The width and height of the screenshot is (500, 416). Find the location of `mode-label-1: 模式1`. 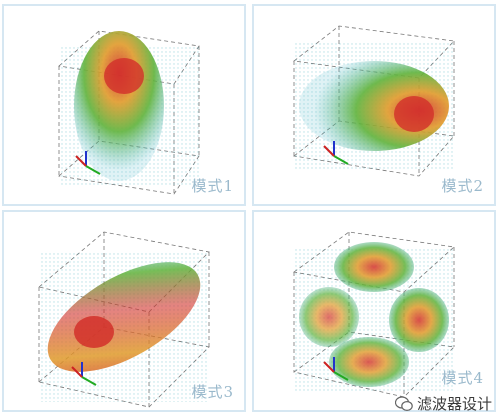

mode-label-1: 模式1 is located at coordinates (212, 186).